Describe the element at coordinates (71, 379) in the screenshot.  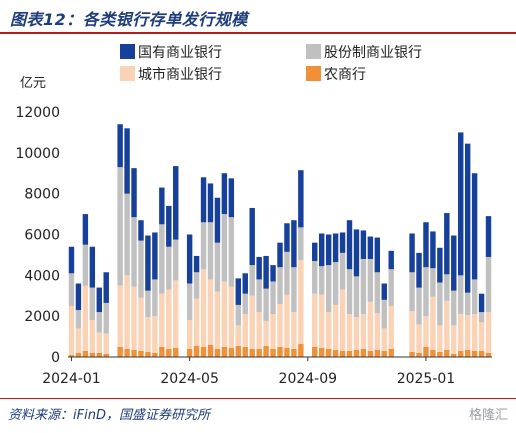
I see `x-tick-label: 2024-01` at that location.